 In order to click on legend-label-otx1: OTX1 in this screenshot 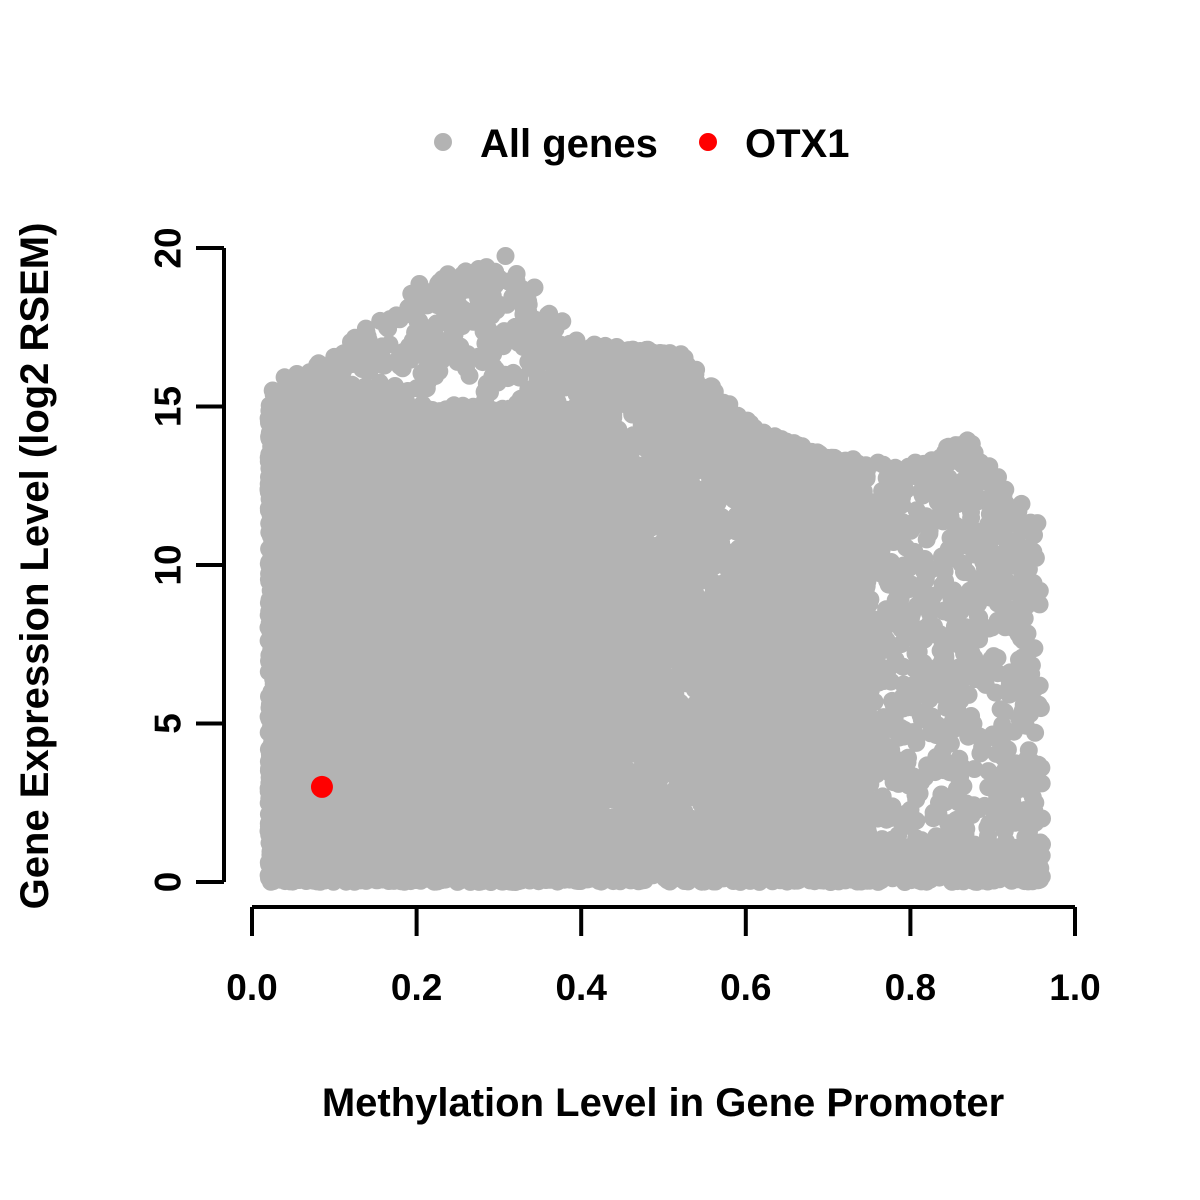, I will do `click(797, 144)`.